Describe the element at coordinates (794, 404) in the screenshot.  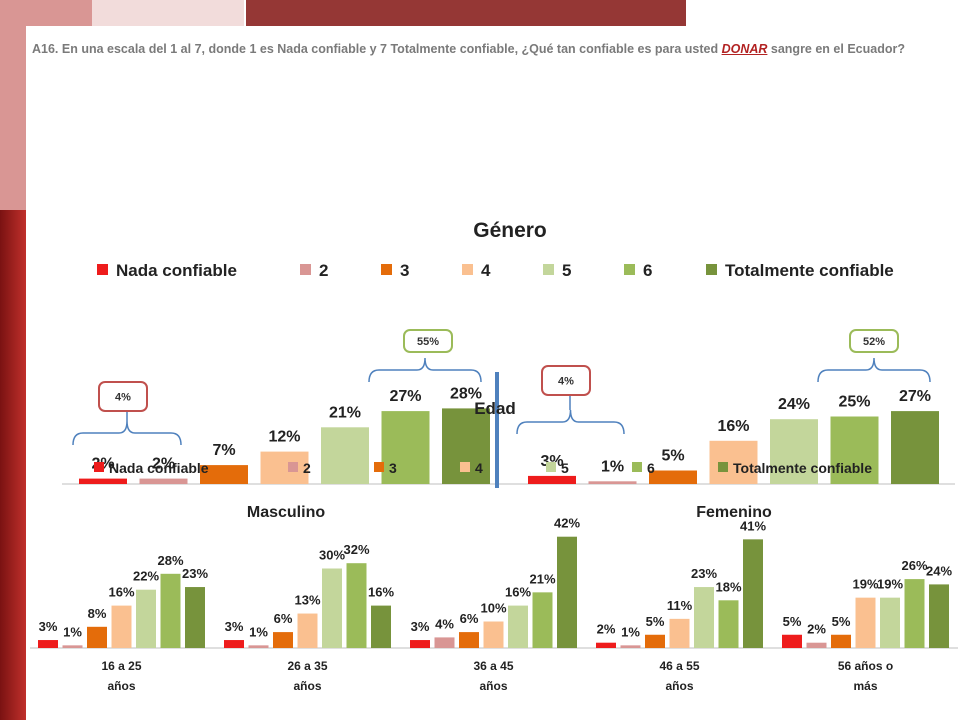
I see `genero-data-label: 24%` at that location.